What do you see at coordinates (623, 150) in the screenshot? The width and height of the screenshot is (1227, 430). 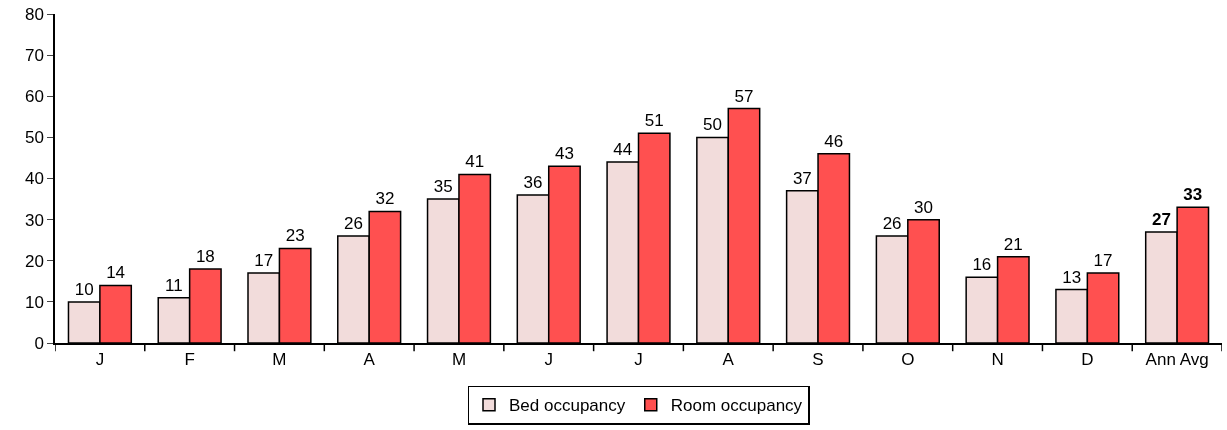 I see `data-label: 44` at bounding box center [623, 150].